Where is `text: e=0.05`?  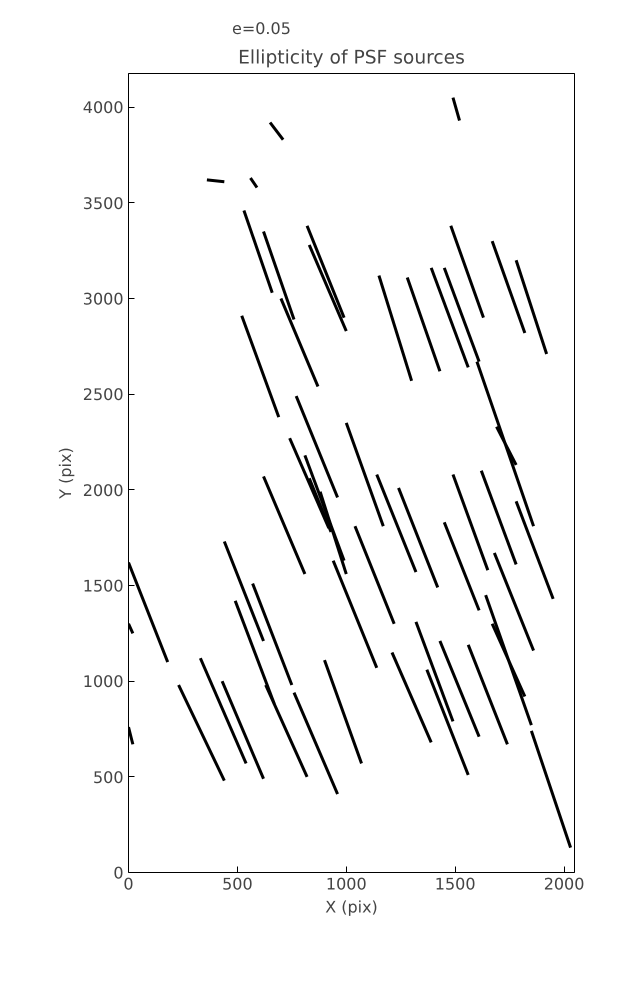 text: e=0.05 is located at coordinates (261, 28).